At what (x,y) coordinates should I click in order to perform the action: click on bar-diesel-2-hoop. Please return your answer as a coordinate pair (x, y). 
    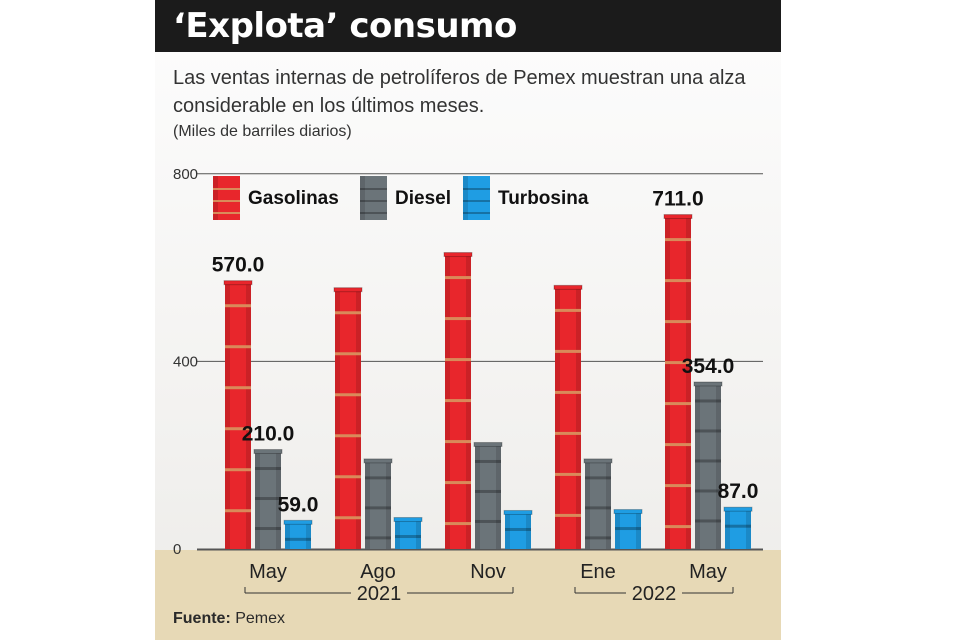
    Looking at the image, I should click on (488, 461).